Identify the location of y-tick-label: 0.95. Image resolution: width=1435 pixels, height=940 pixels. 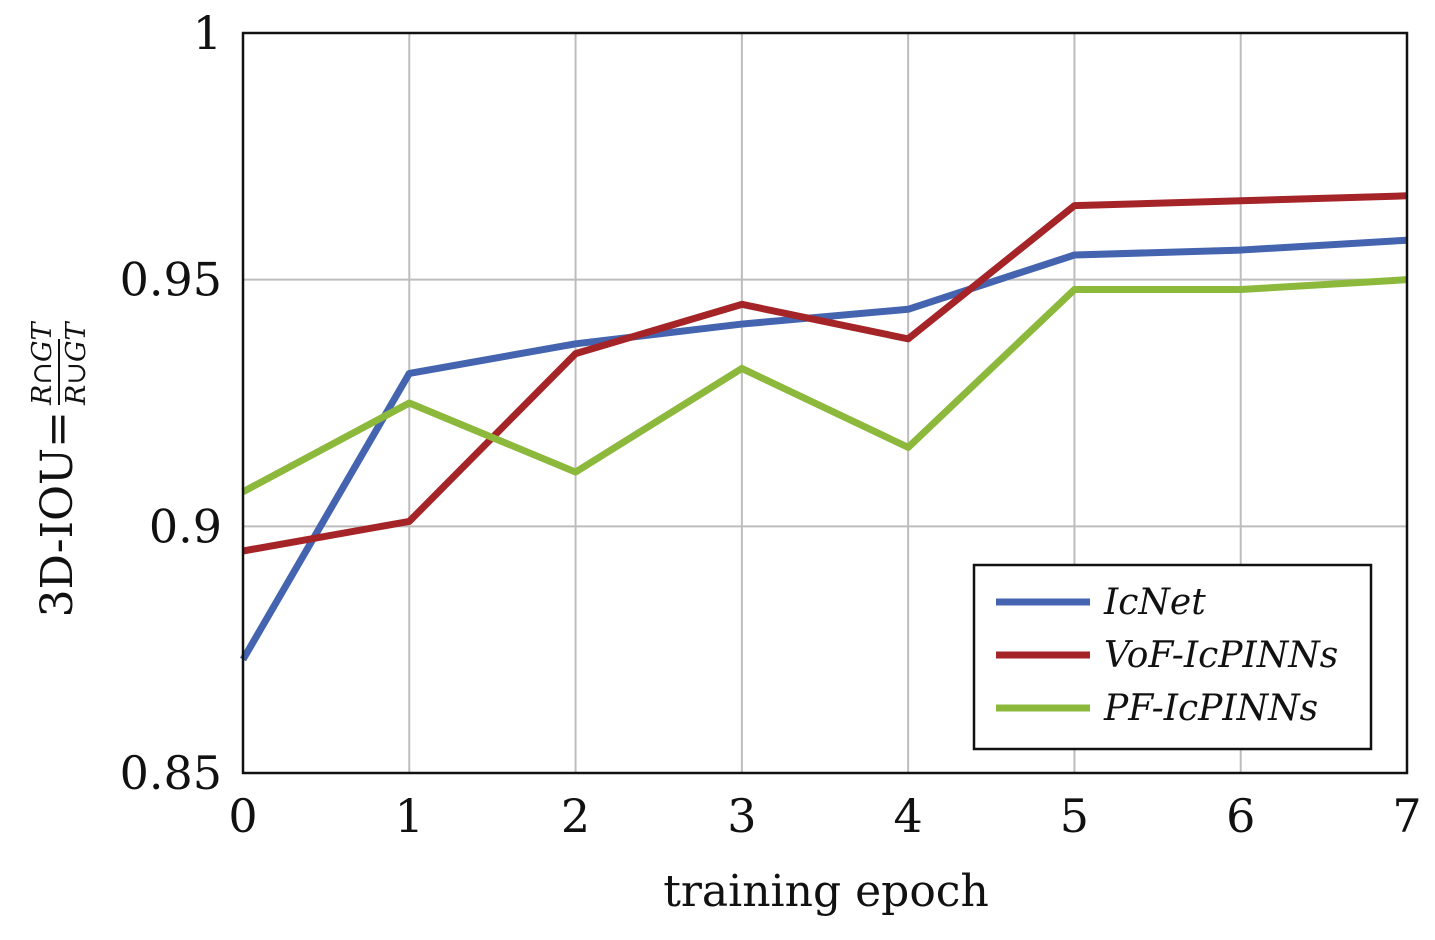
(171, 280).